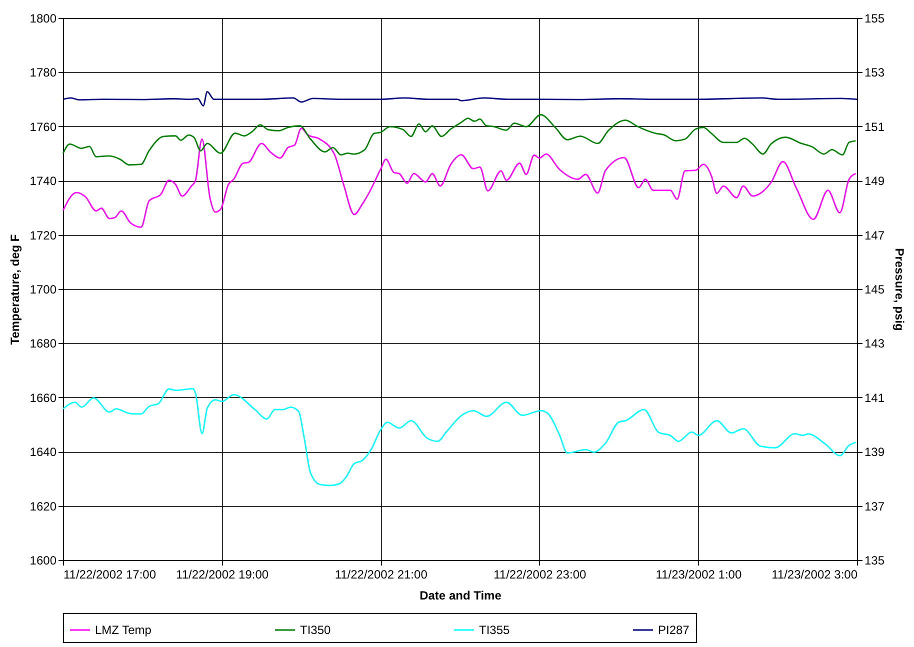 The image size is (914, 647). Describe the element at coordinates (381, 575) in the screenshot. I see `x-tick-label: 11/22/2002 21:00` at that location.